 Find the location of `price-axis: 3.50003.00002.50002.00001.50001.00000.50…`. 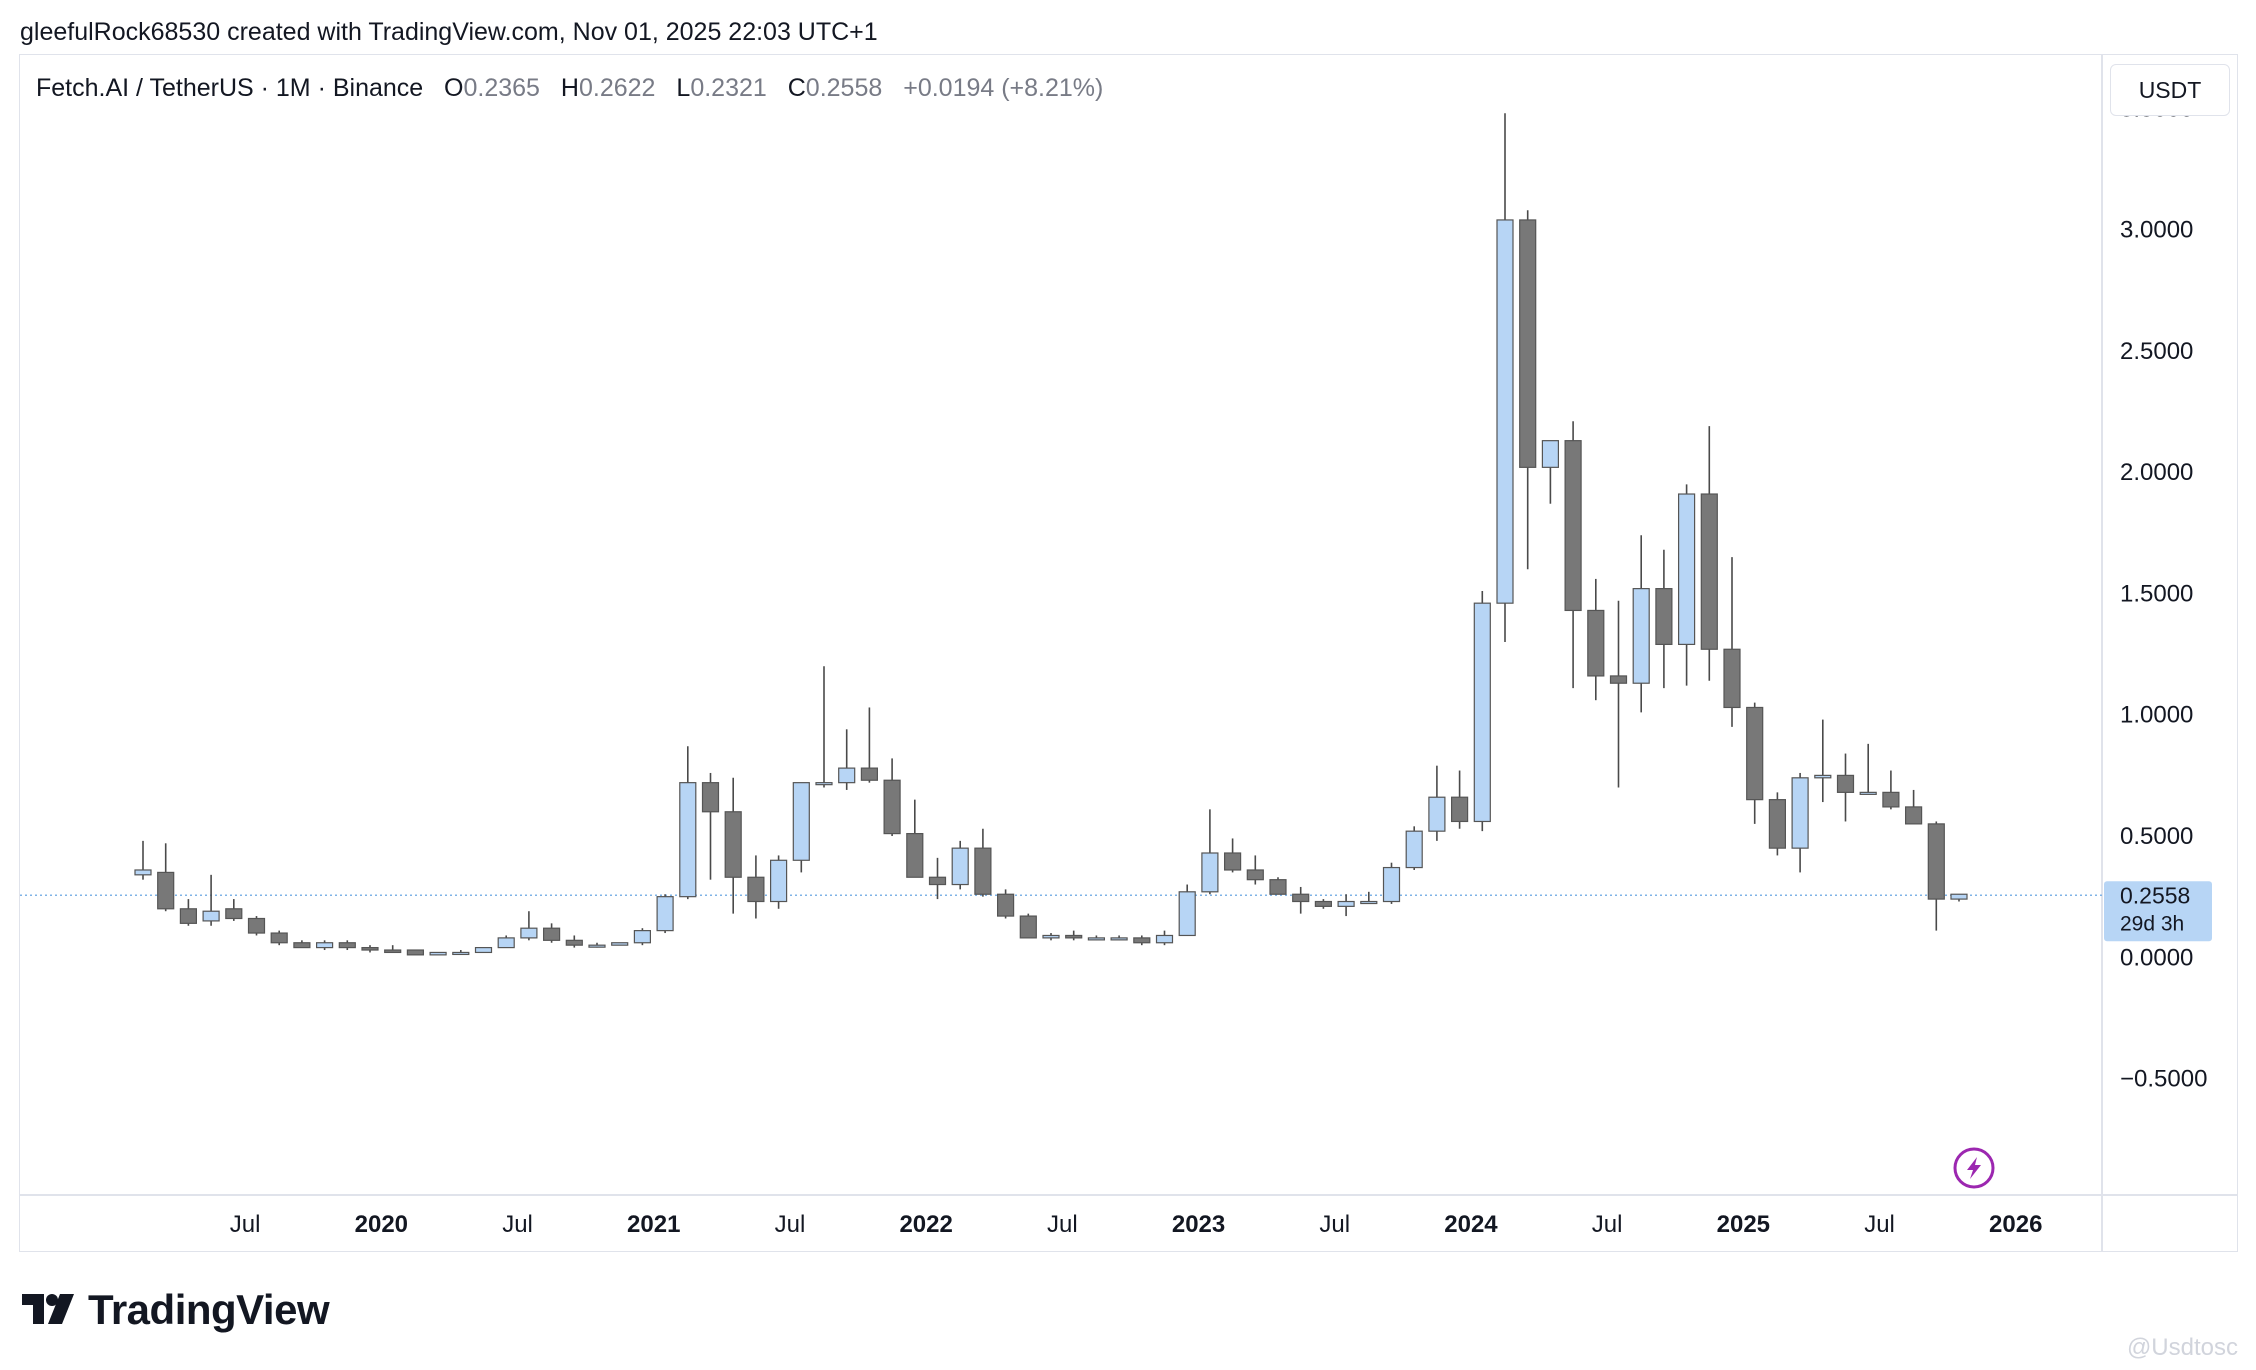

price-axis: 3.50003.00002.50002.00001.50001.00000.50… is located at coordinates (2163, 593).